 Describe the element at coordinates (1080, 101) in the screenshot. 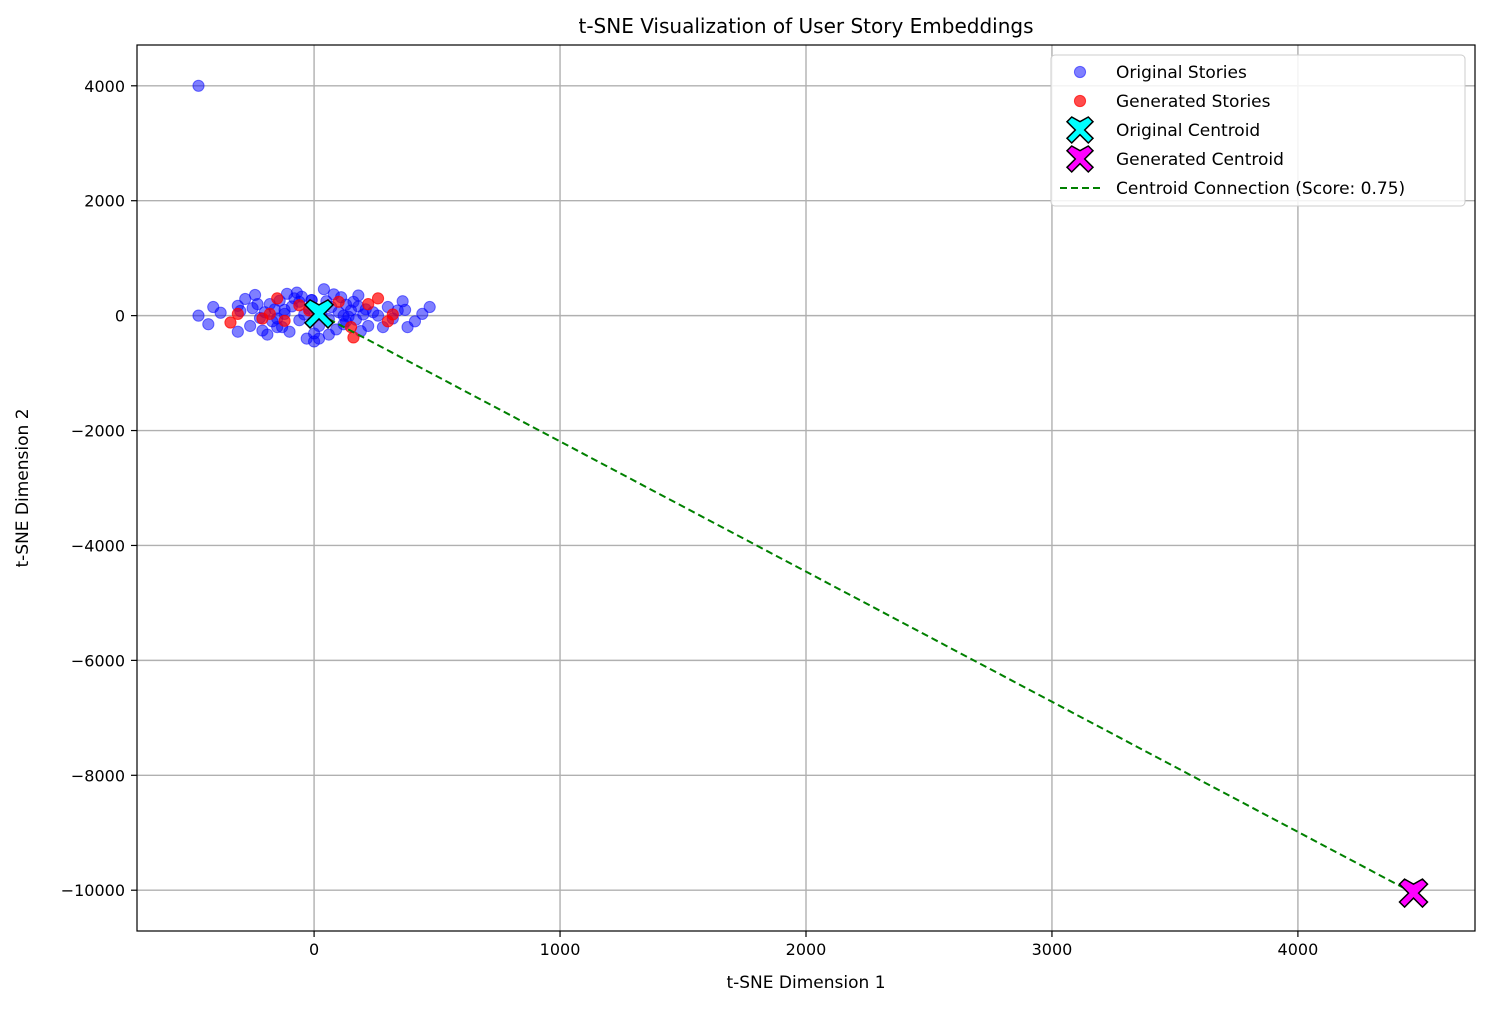

I see `legend-generated-marker` at that location.